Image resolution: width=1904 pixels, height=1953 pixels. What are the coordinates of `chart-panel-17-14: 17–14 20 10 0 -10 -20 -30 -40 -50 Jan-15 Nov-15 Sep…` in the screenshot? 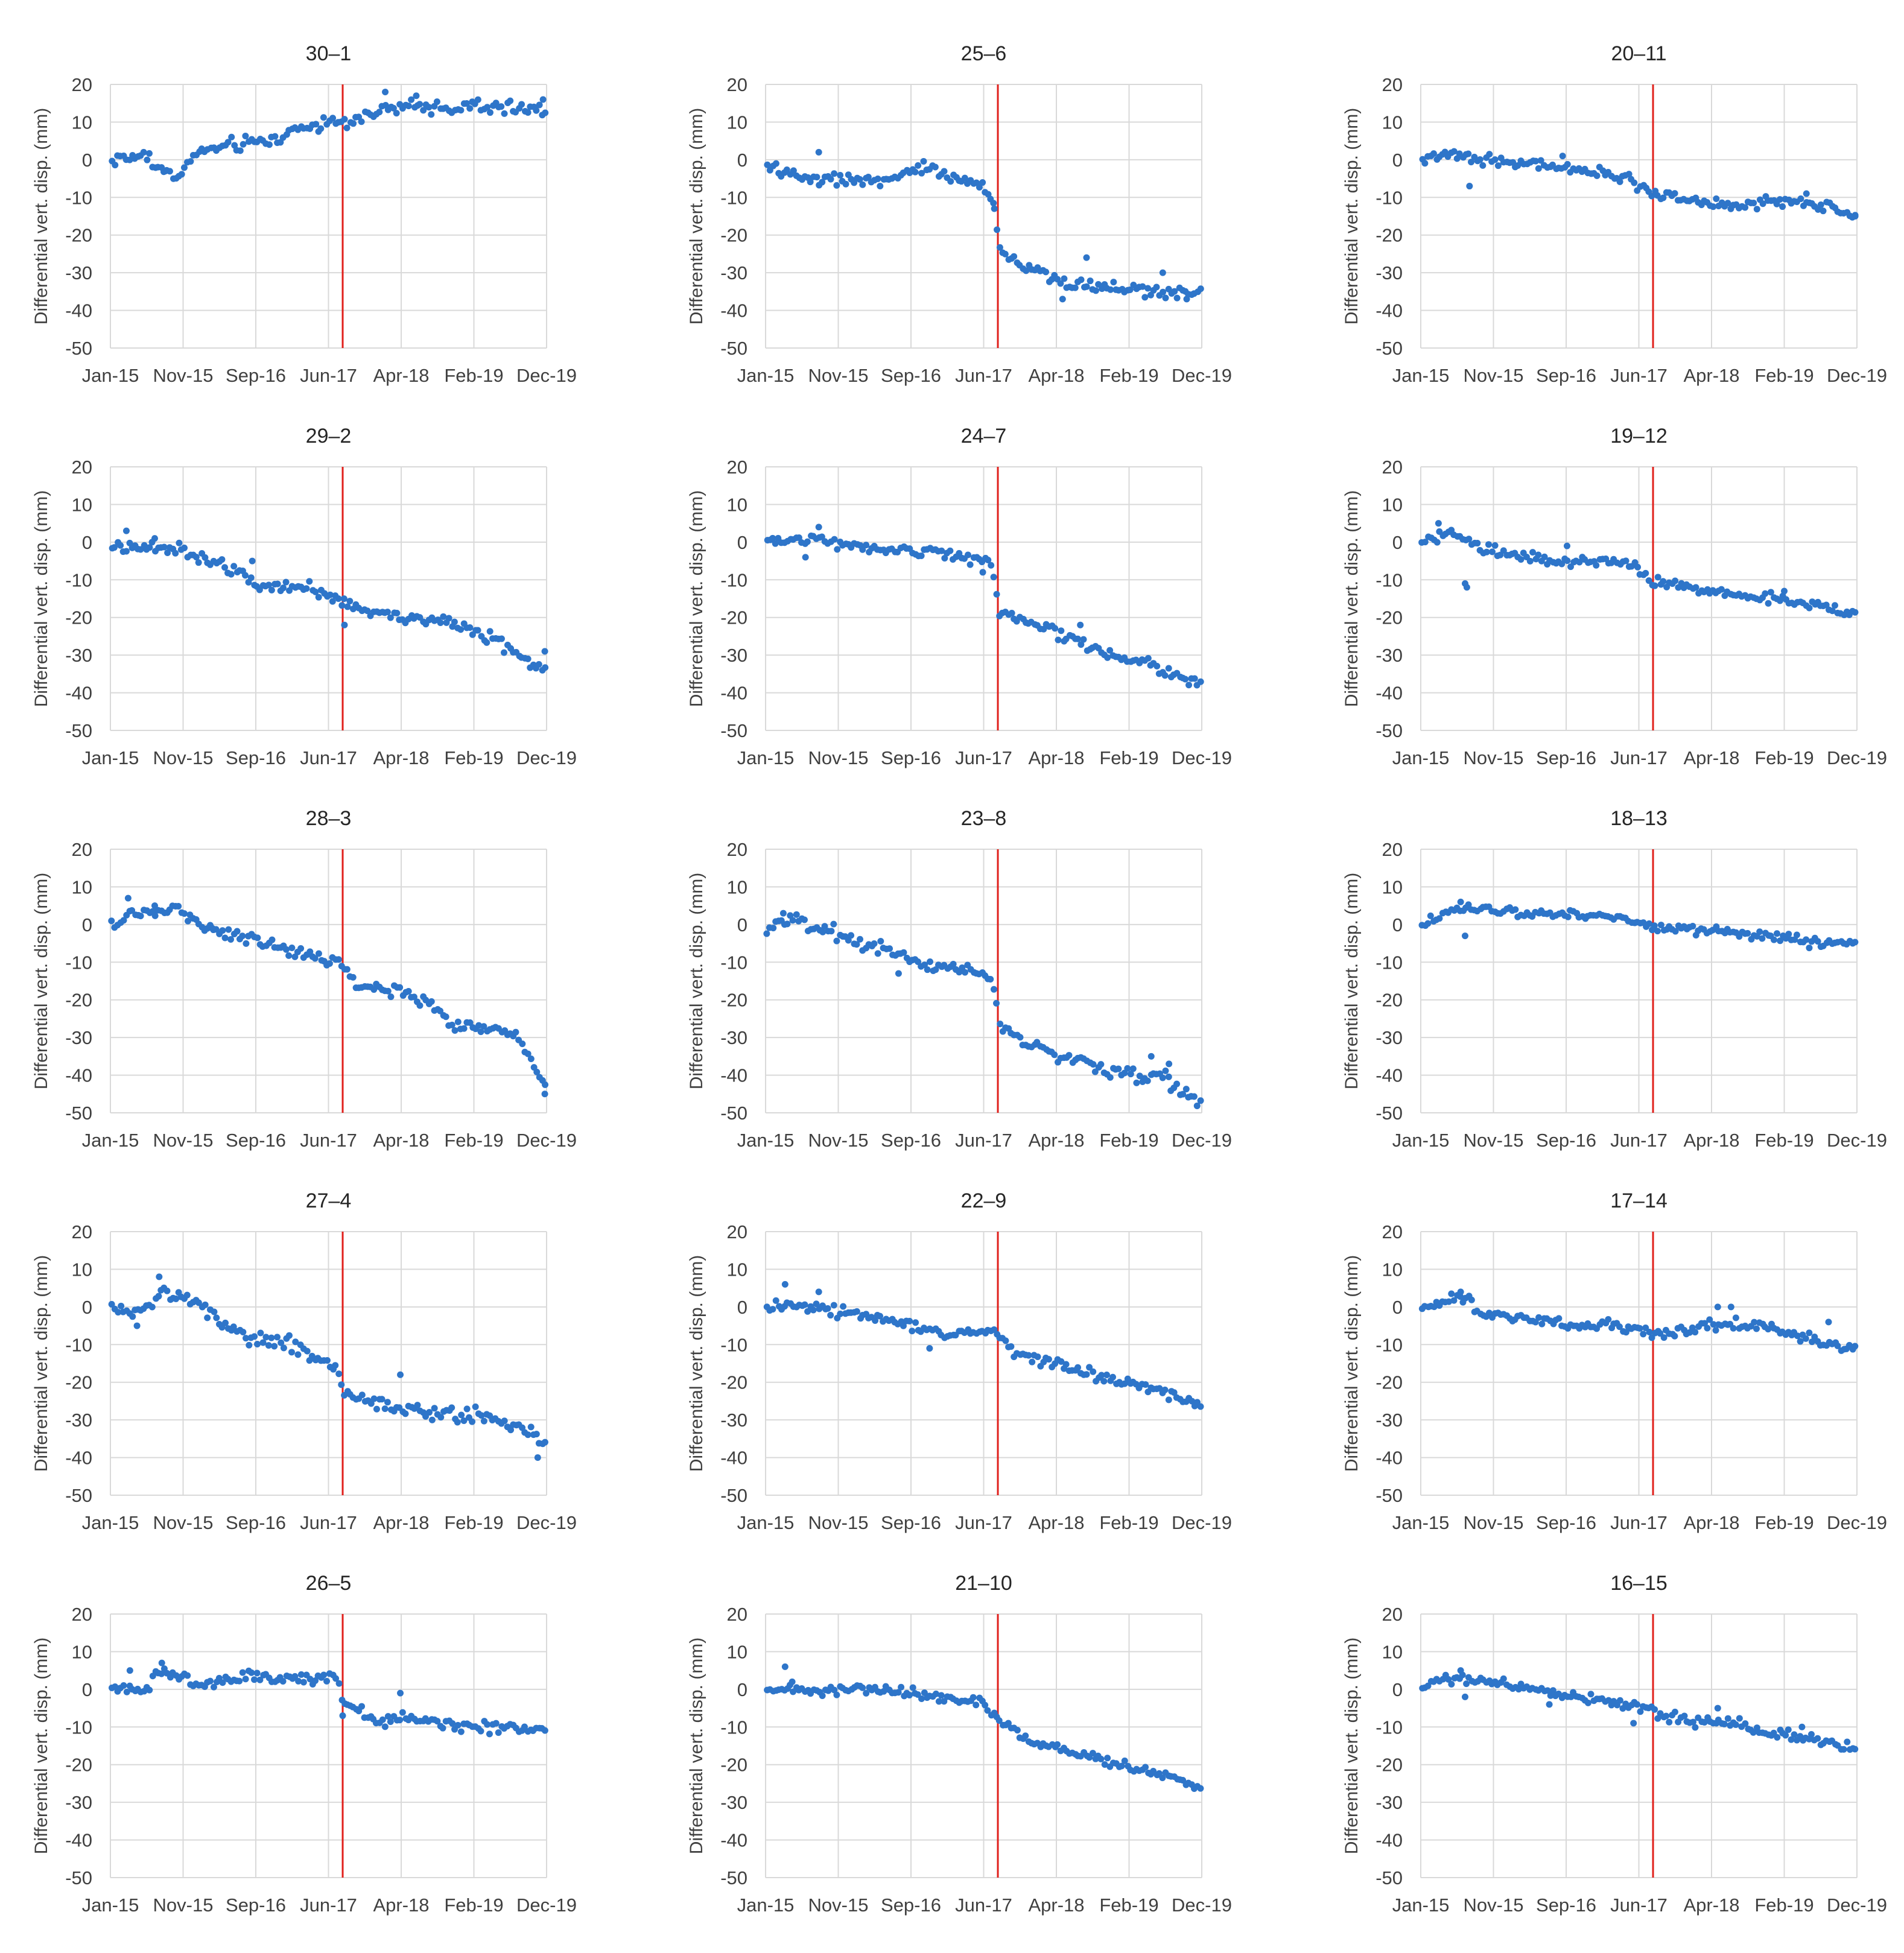 It's located at (1614, 1361).